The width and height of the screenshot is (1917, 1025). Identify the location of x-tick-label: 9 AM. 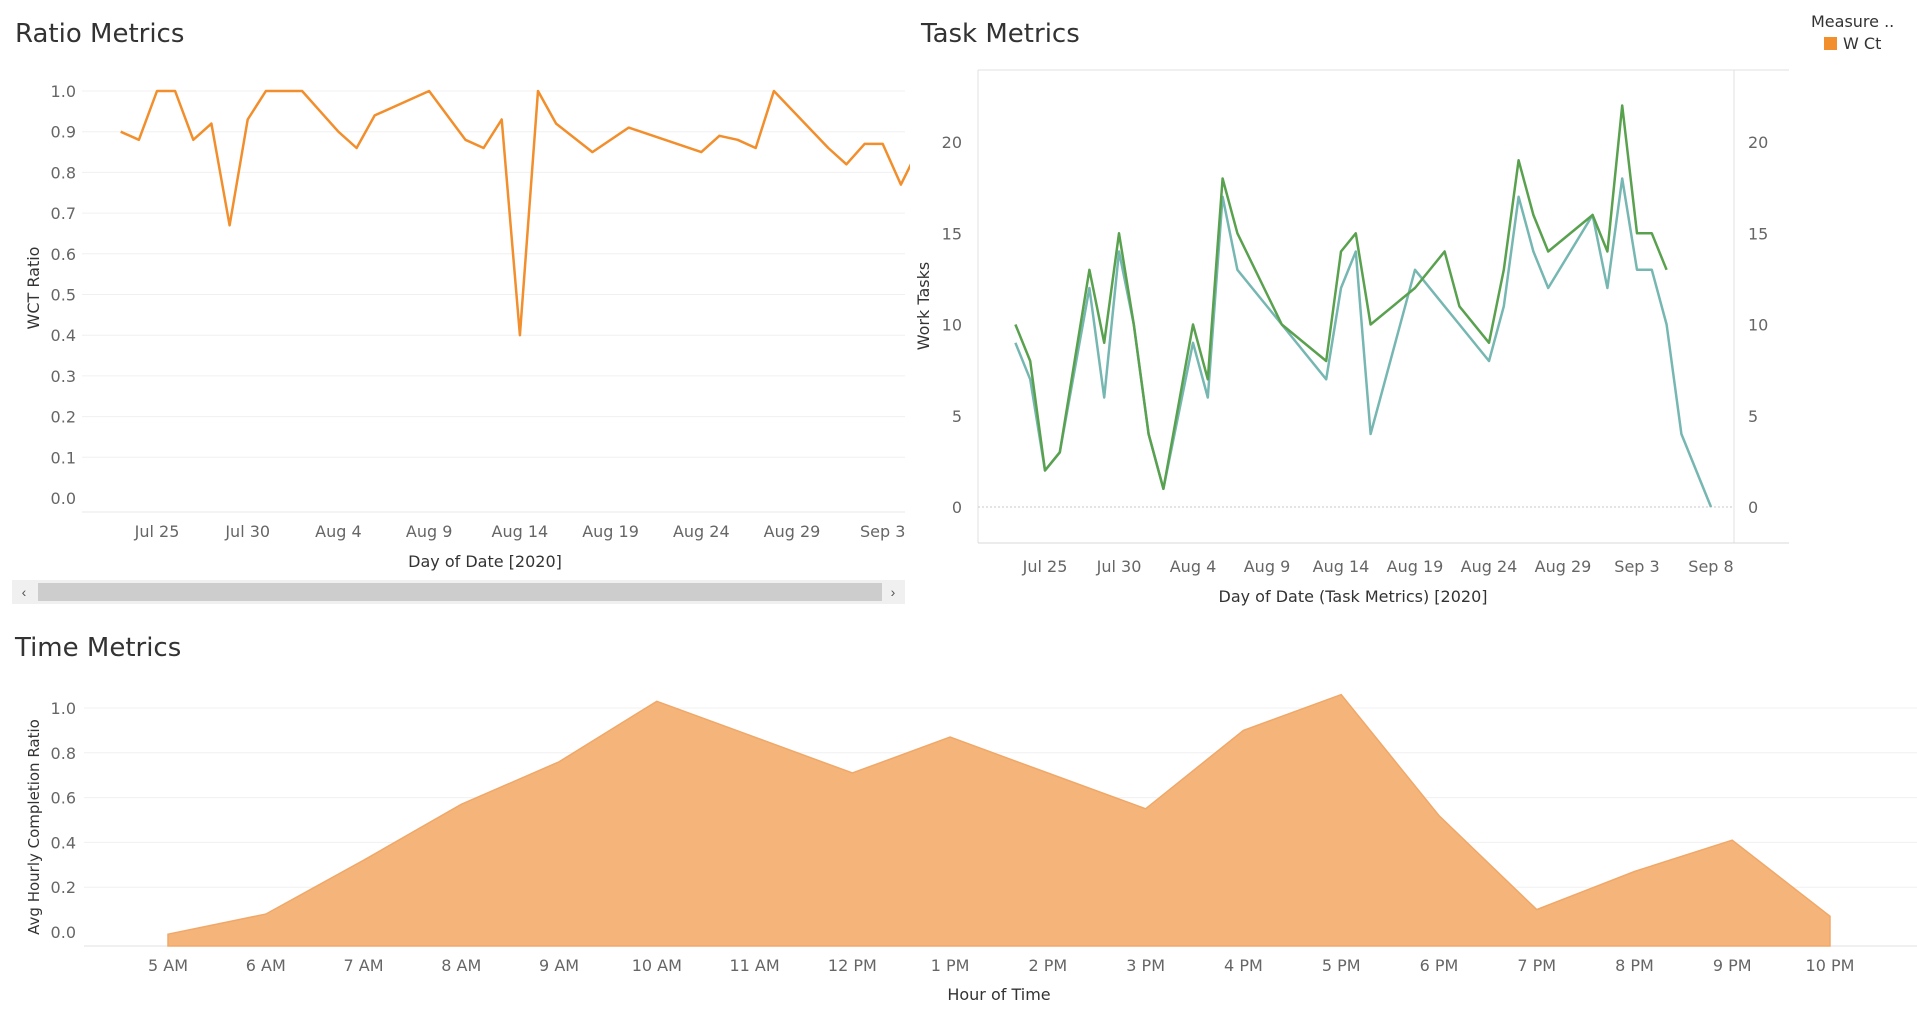
(559, 965).